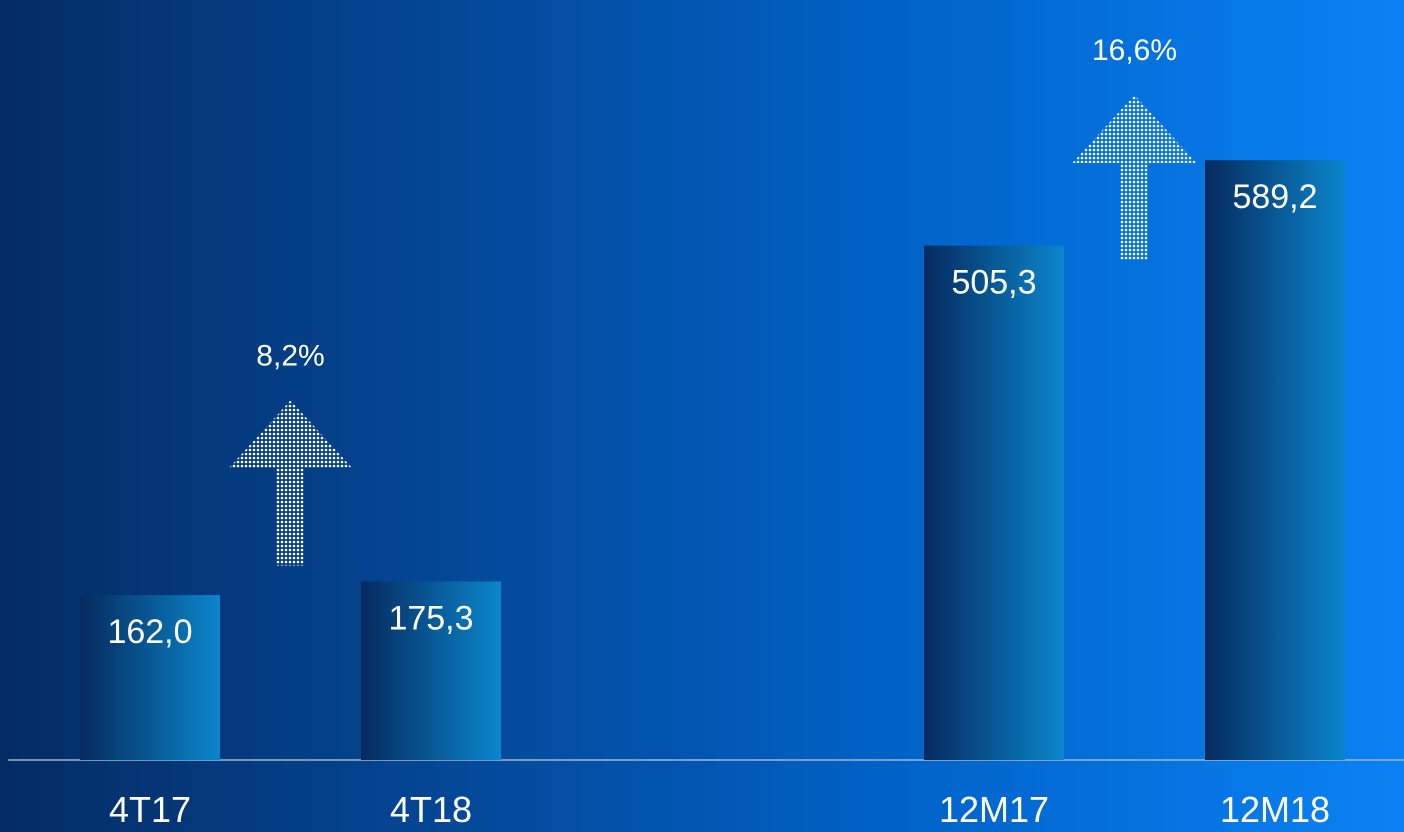 The image size is (1404, 832). What do you see at coordinates (149, 632) in the screenshot?
I see `value-label-4t17: 162,0` at bounding box center [149, 632].